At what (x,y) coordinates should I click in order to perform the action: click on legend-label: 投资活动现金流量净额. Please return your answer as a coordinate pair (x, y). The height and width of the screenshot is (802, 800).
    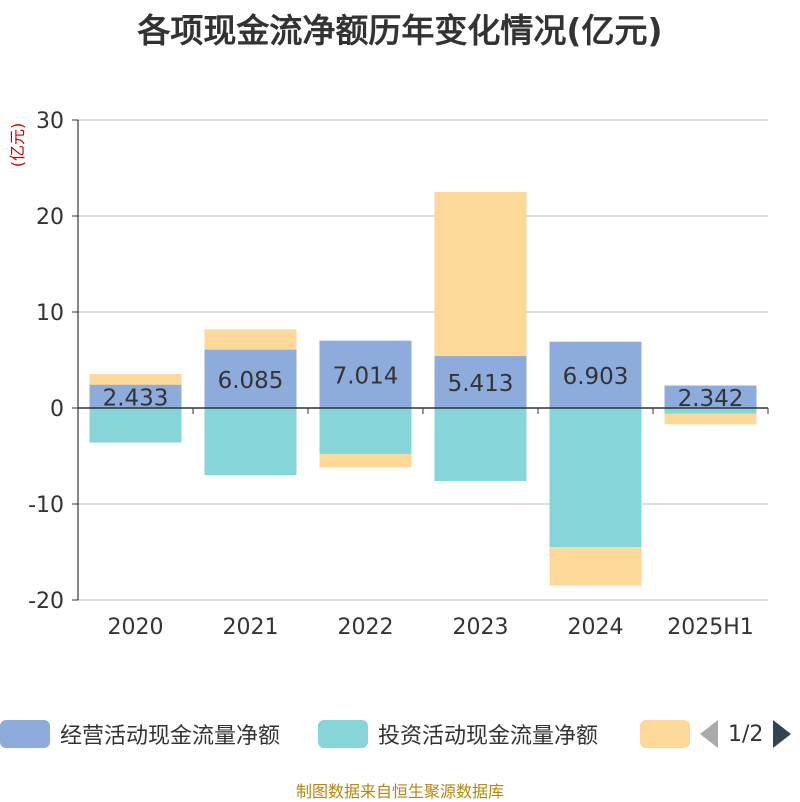
    Looking at the image, I should click on (488, 736).